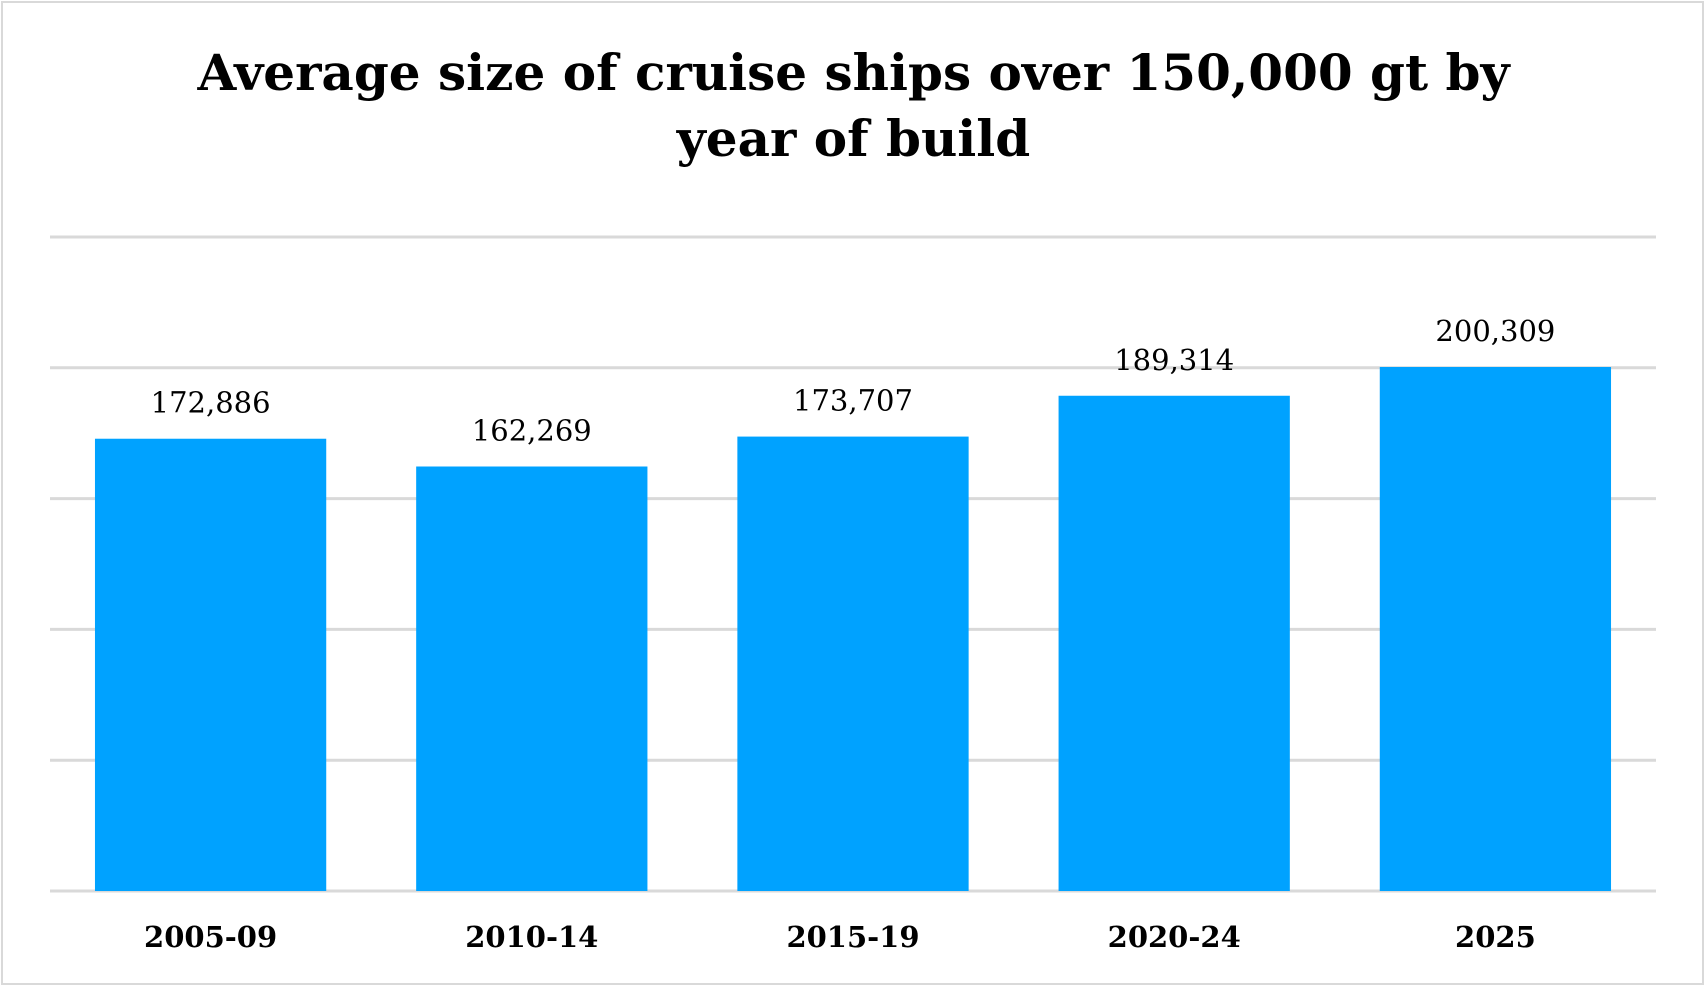  What do you see at coordinates (1174, 360) in the screenshot?
I see `value-label-2020-24: 189,314` at bounding box center [1174, 360].